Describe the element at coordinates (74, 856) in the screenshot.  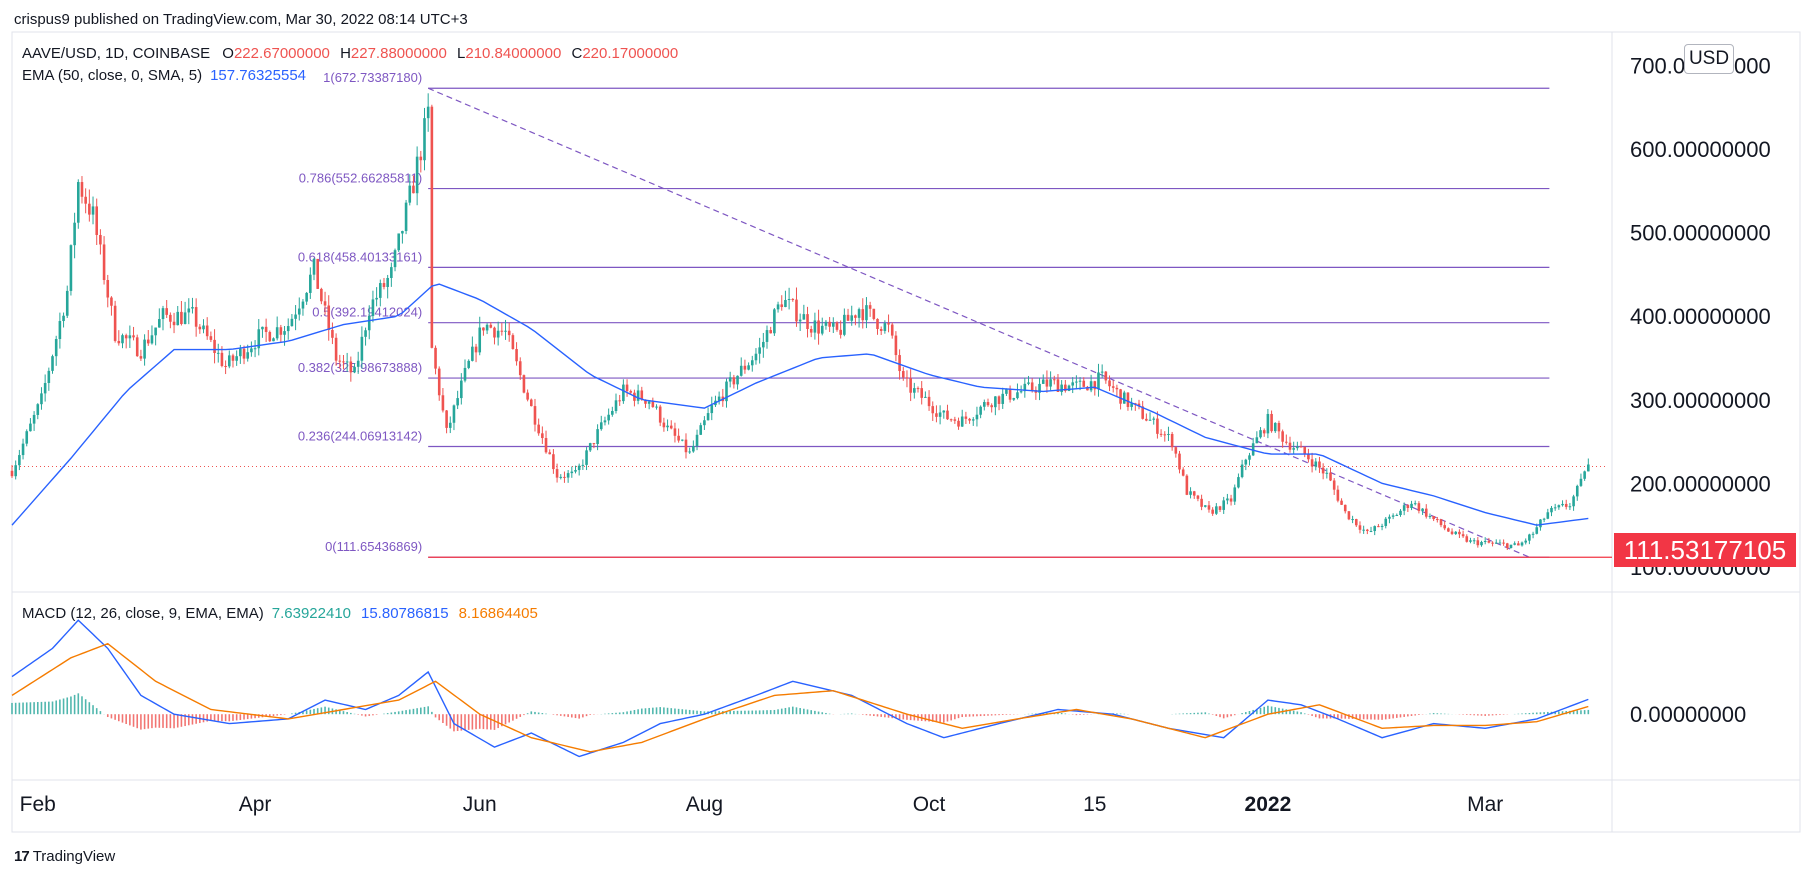
I see `tradingview-brand-text: TradingView` at that location.